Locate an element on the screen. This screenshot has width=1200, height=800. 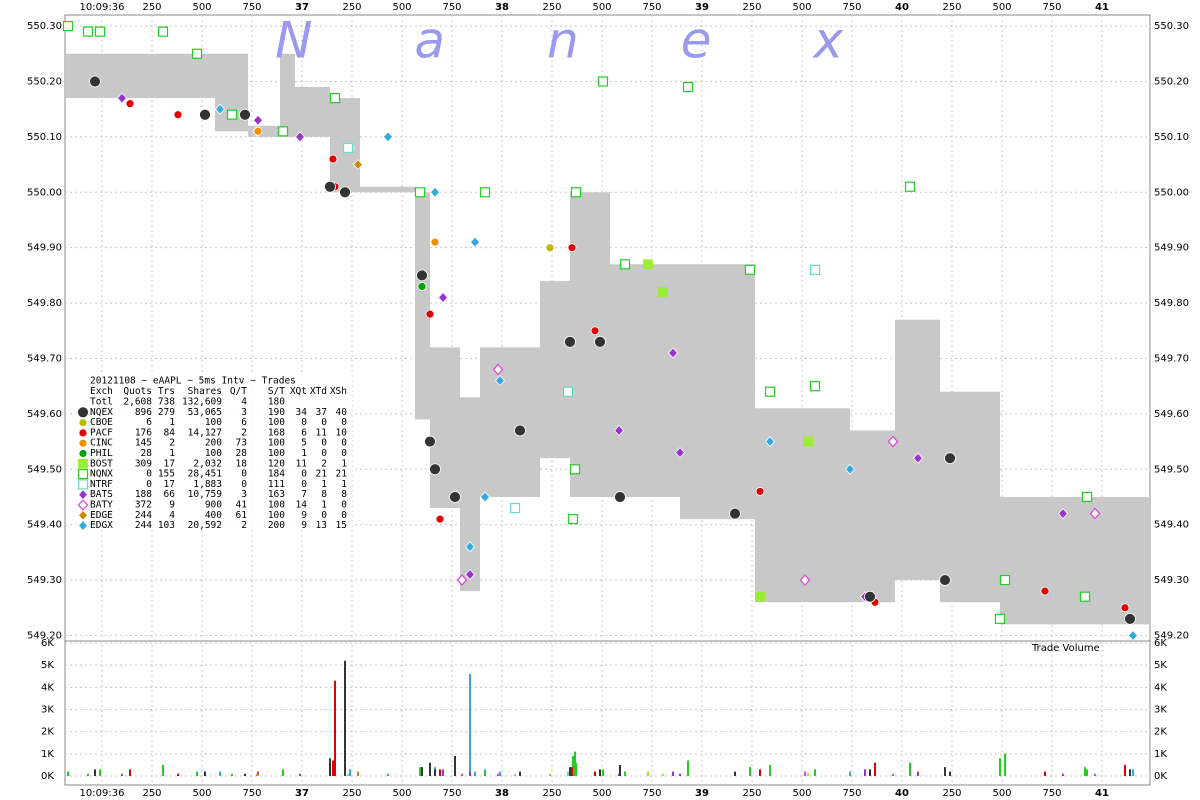
legend-cell: 28 is located at coordinates (147, 453).